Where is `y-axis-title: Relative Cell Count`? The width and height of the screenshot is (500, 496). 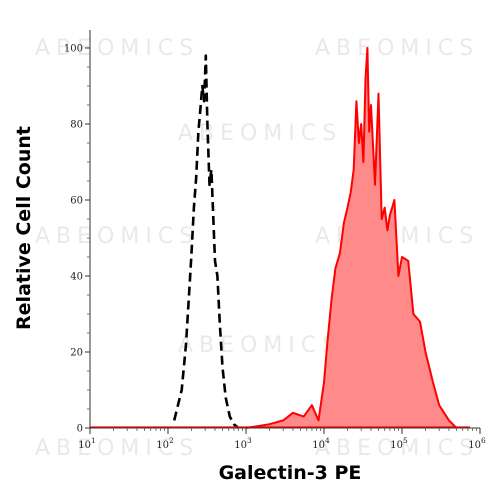
y-axis-title: Relative Cell Count is located at coordinates (24, 228).